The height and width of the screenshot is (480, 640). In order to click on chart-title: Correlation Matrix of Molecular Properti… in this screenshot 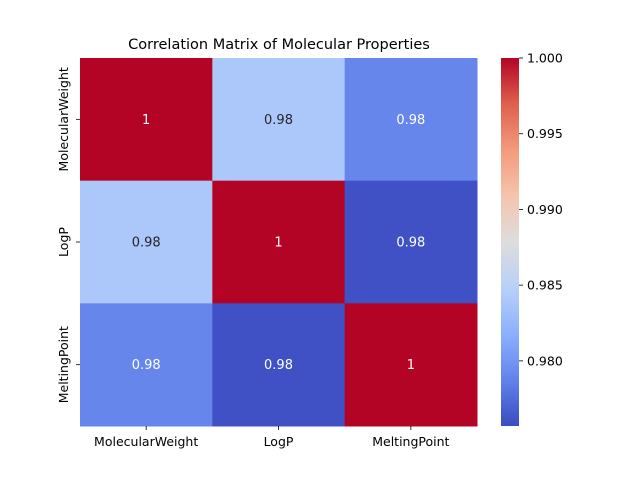, I will do `click(279, 45)`.